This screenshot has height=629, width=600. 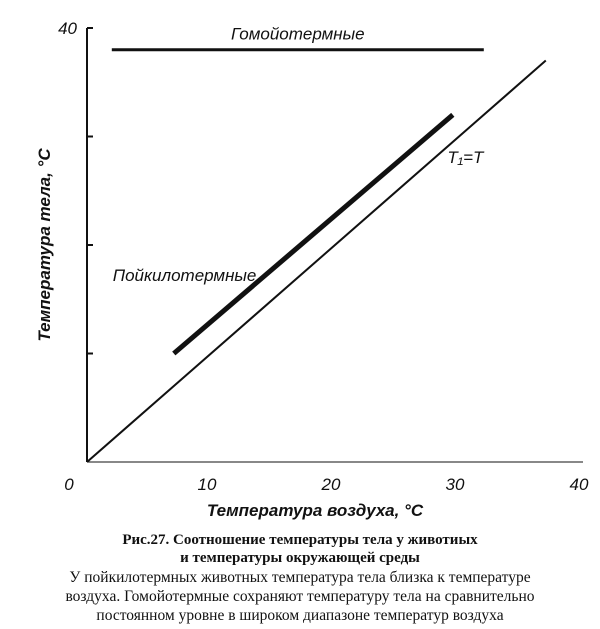 What do you see at coordinates (315, 510) in the screenshot?
I see `x-axis-label: Температура воздуха, °С` at bounding box center [315, 510].